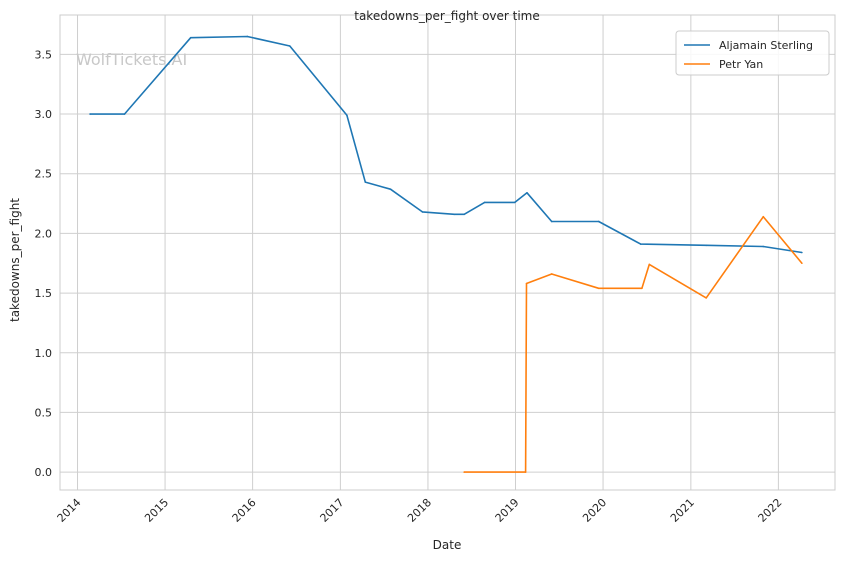 This screenshot has width=844, height=561. I want to click on y-tick-label: 3.0, so click(44, 114).